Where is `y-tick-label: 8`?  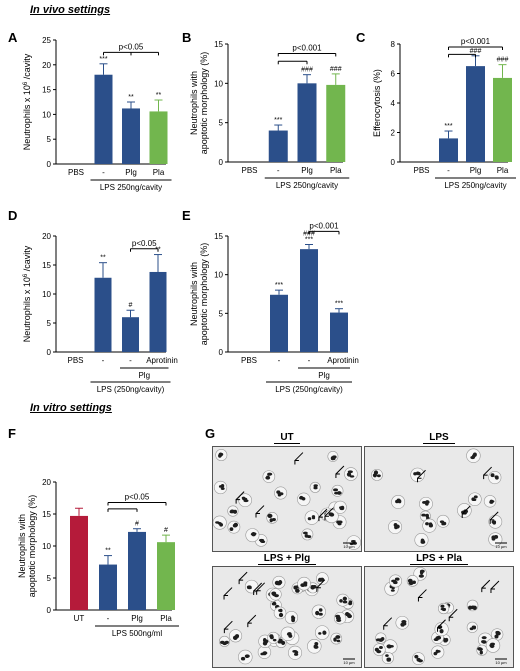
y-tick-label: 8 is located at coordinates (393, 44).